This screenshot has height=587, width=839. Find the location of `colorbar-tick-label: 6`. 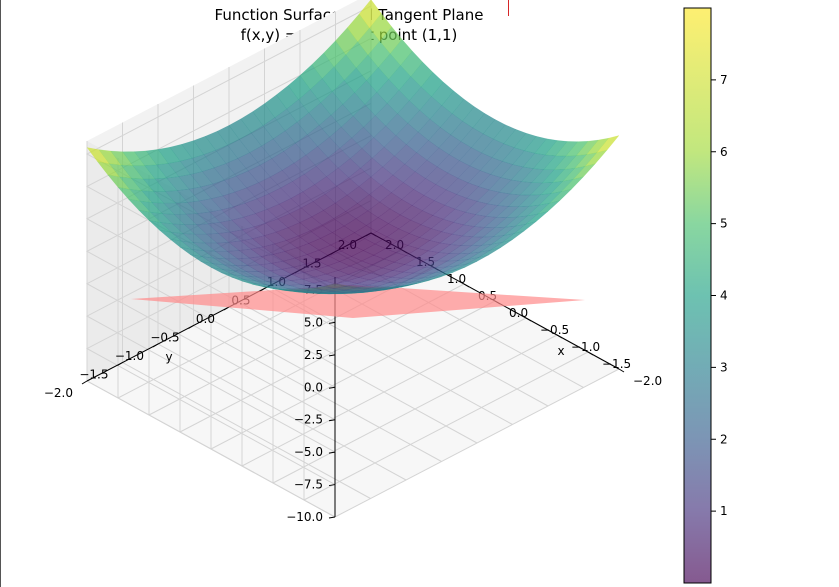

colorbar-tick-label: 6 is located at coordinates (724, 152).